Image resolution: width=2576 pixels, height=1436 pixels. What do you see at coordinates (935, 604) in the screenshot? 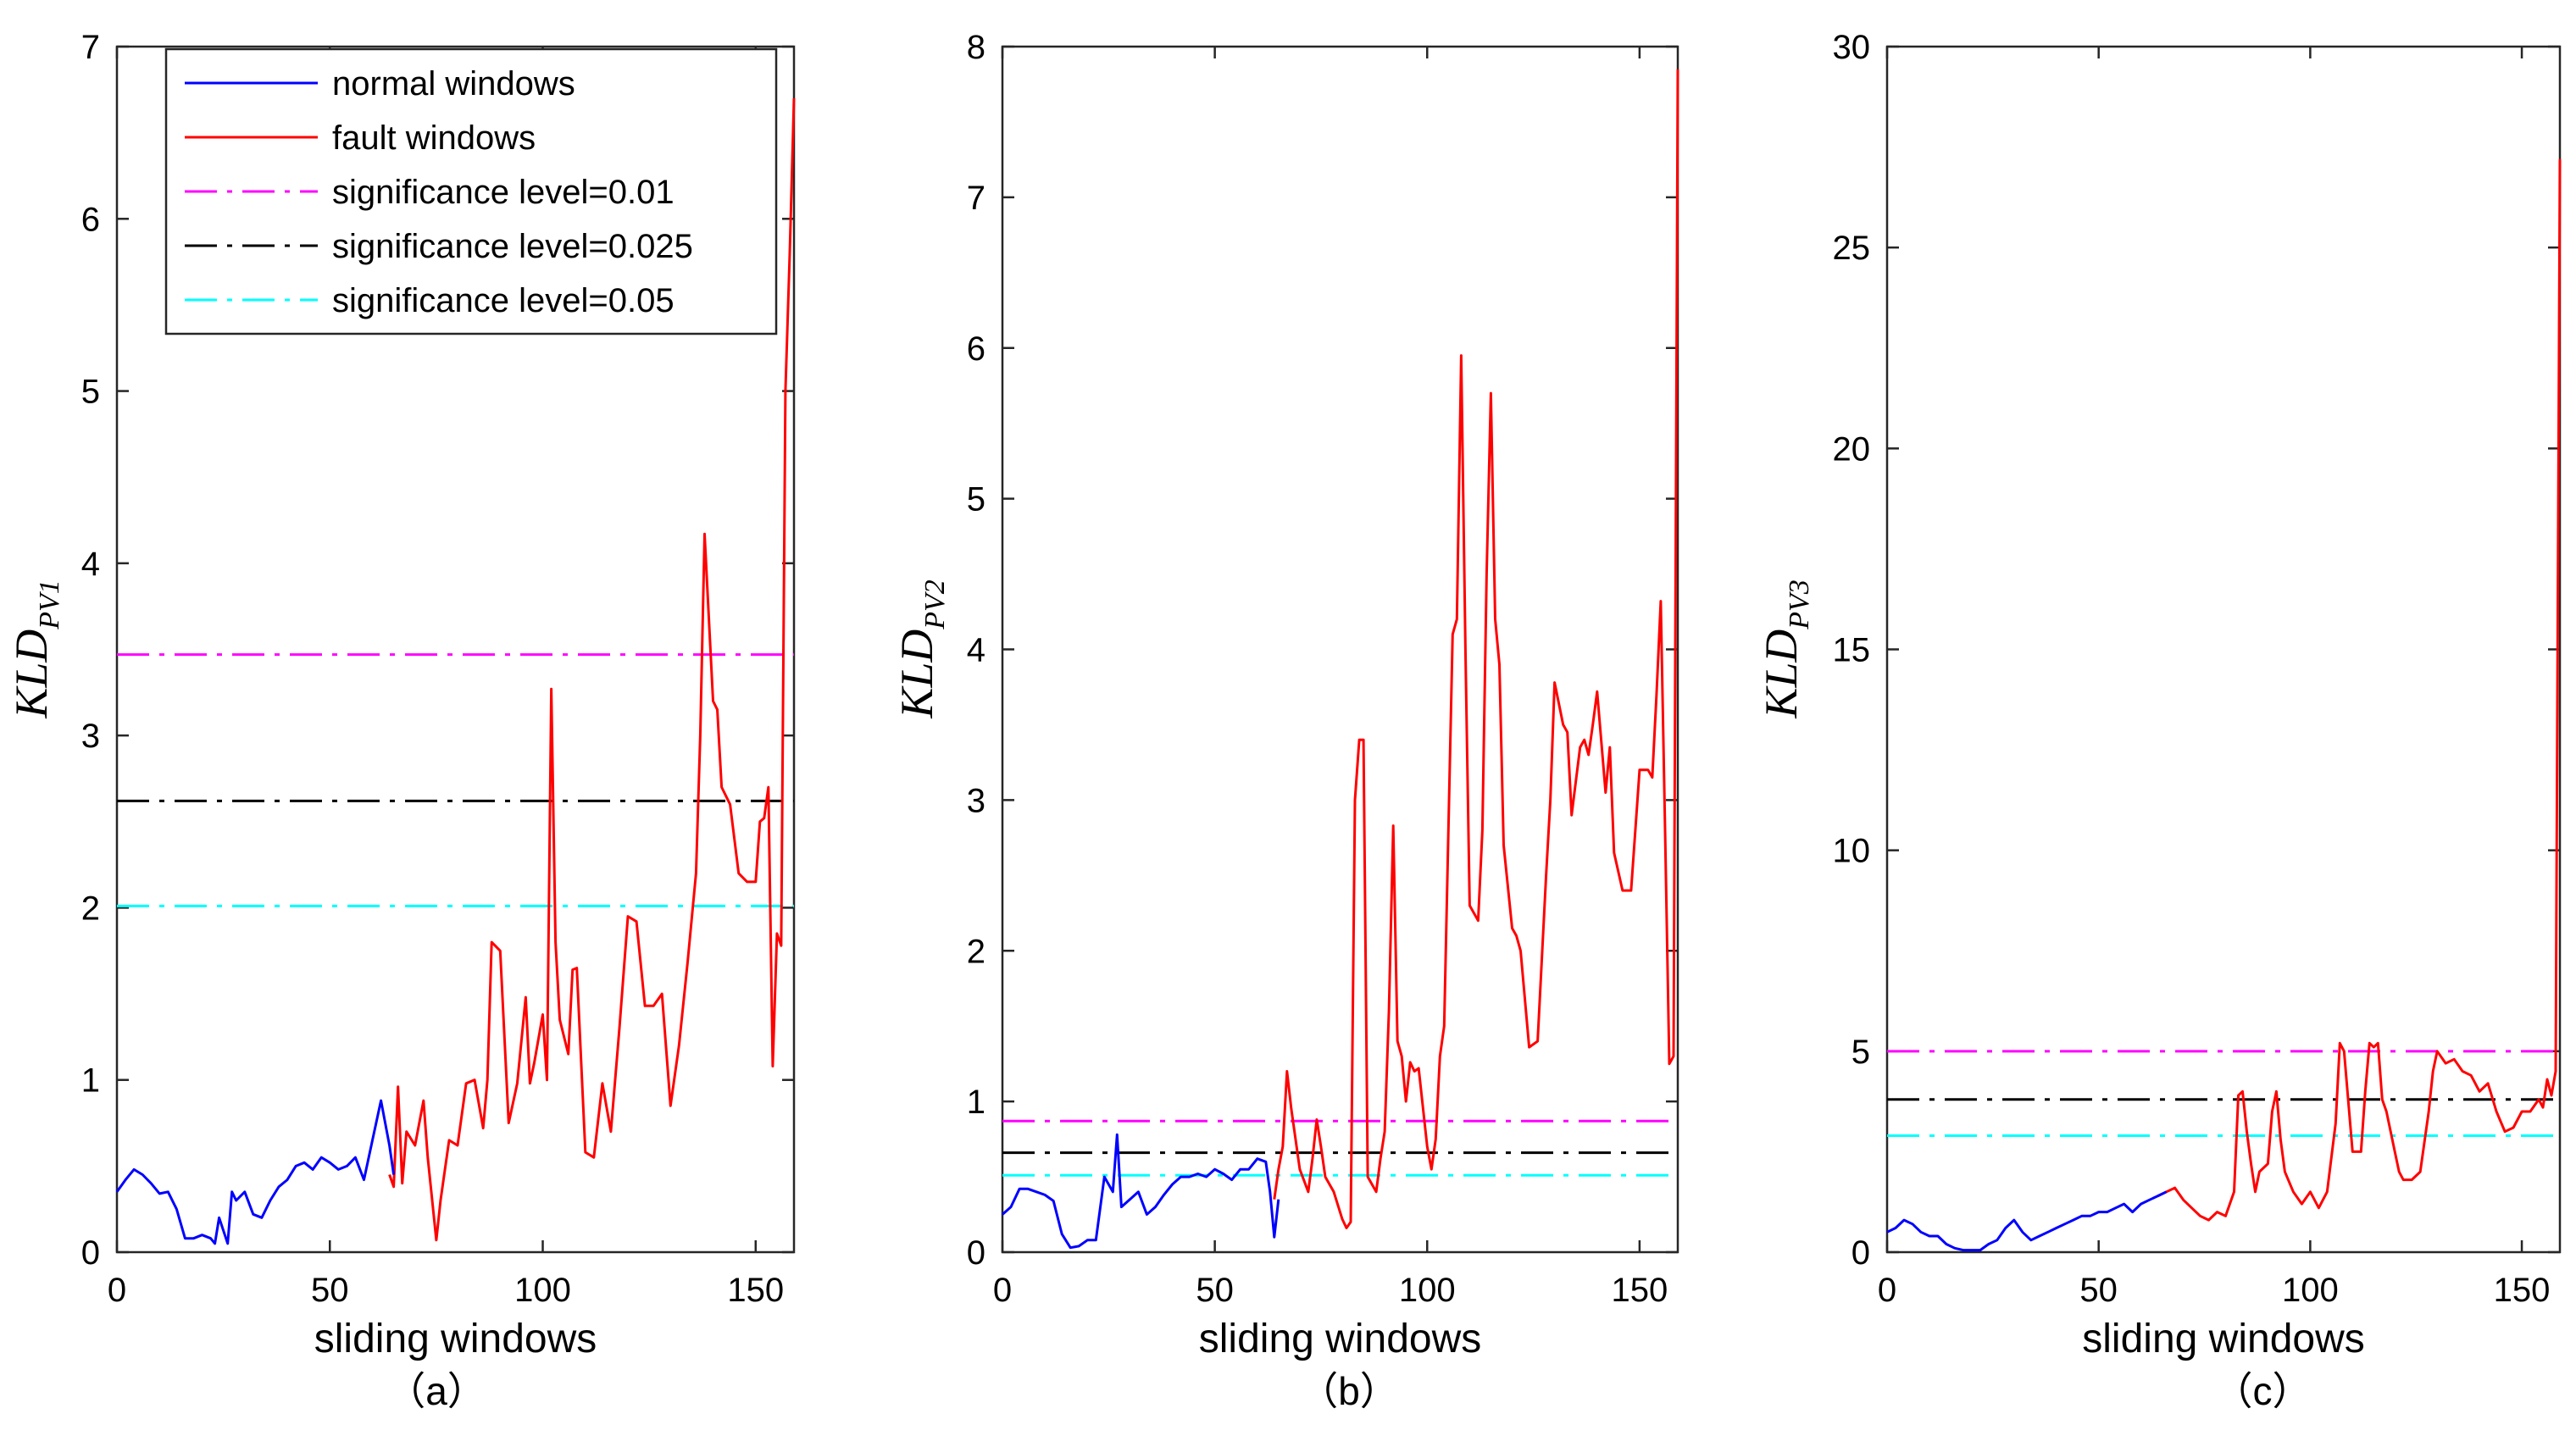
I see `y-axis-label-subscript: PV2` at bounding box center [935, 604].